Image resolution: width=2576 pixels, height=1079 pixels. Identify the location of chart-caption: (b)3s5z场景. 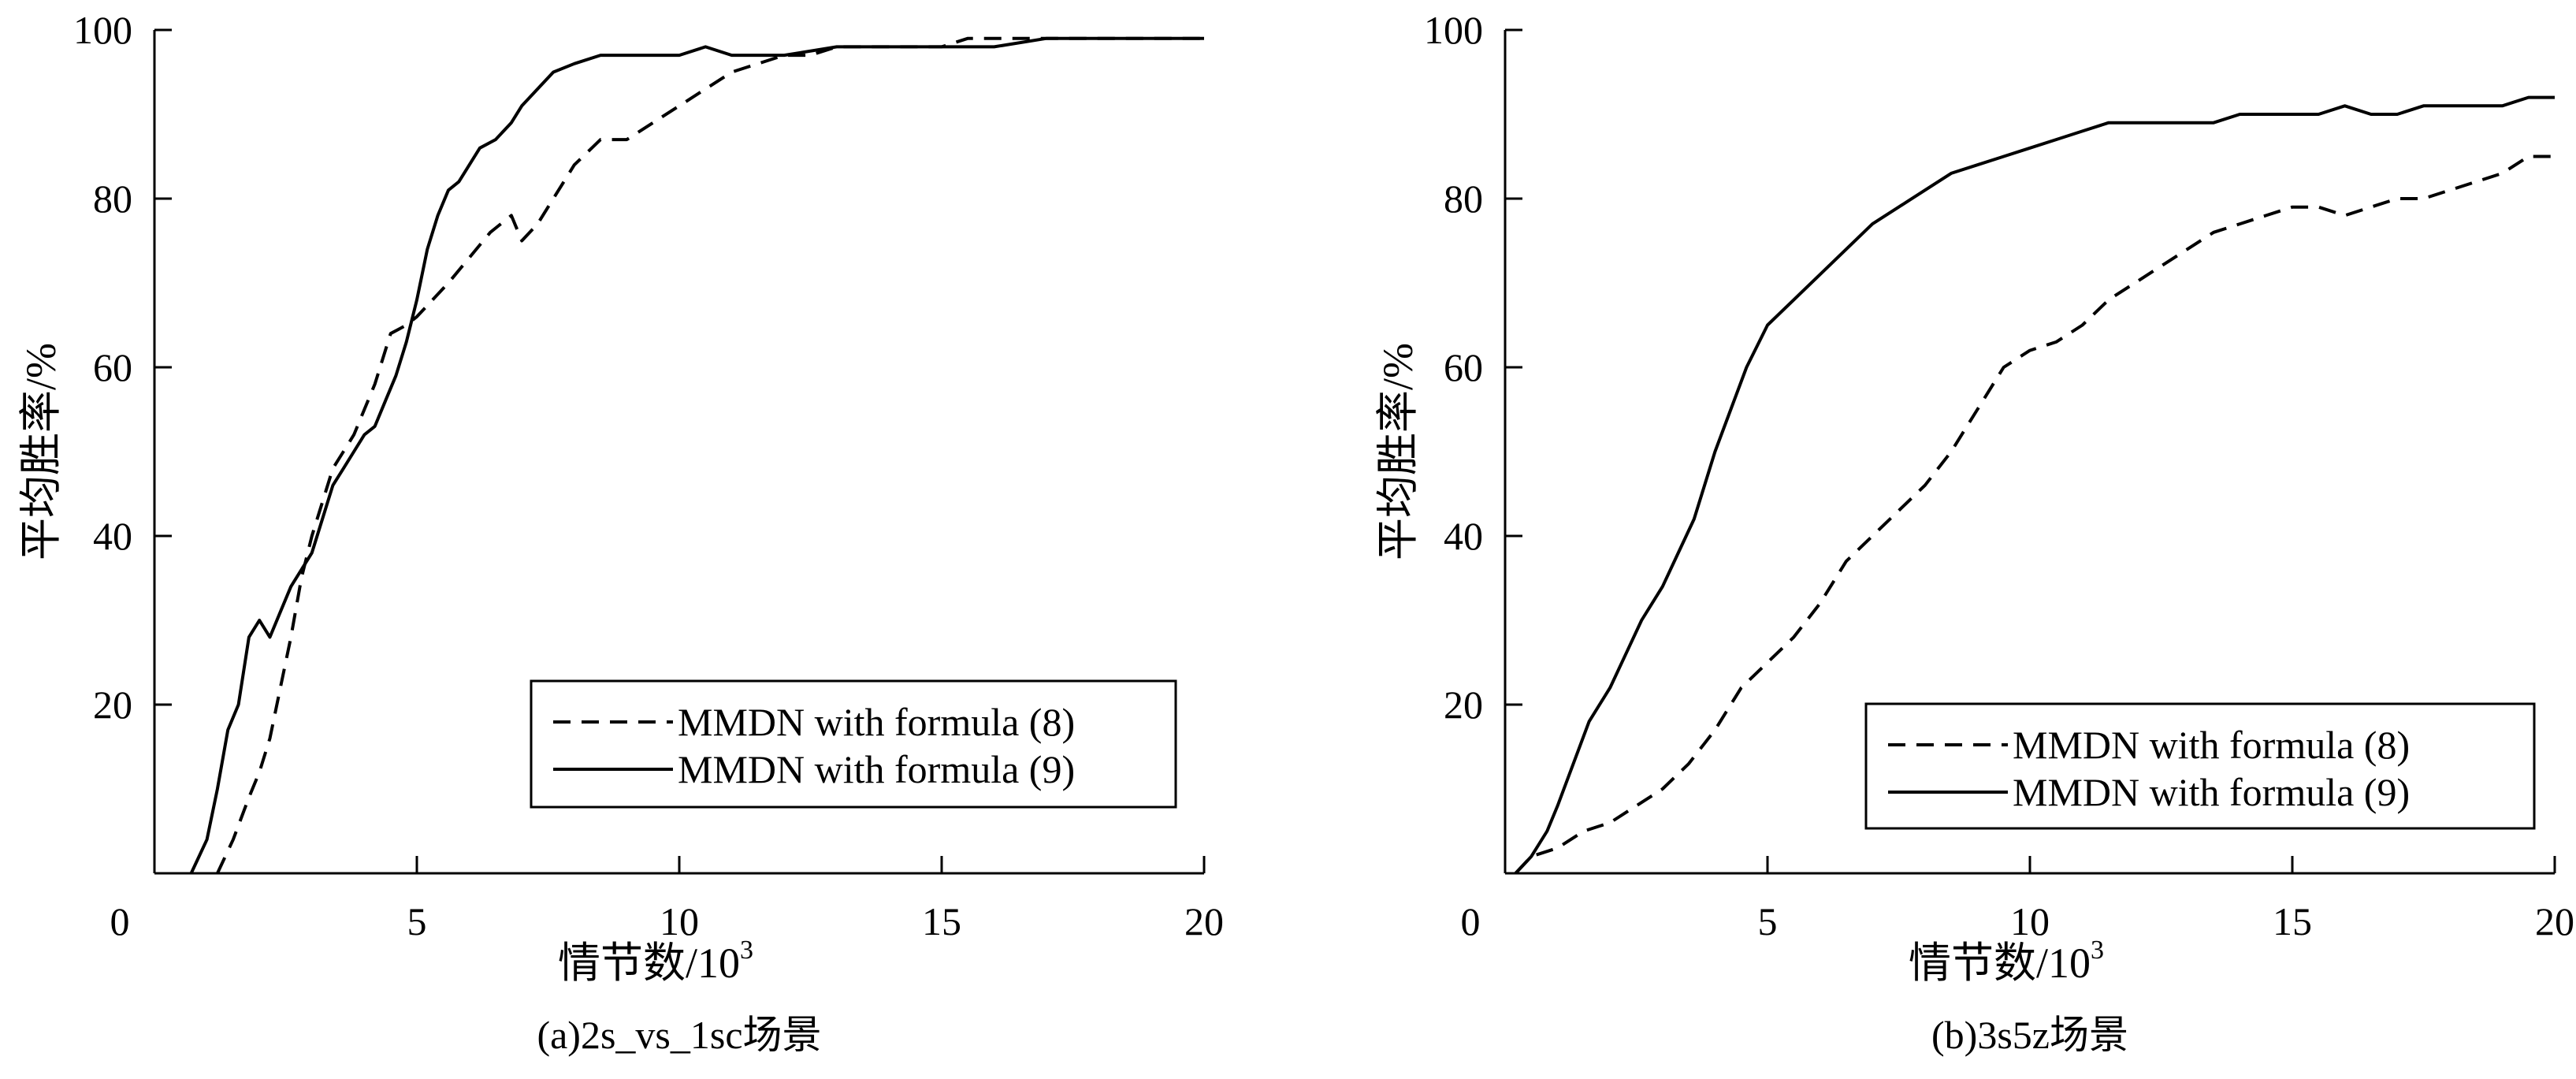
(2029, 1035).